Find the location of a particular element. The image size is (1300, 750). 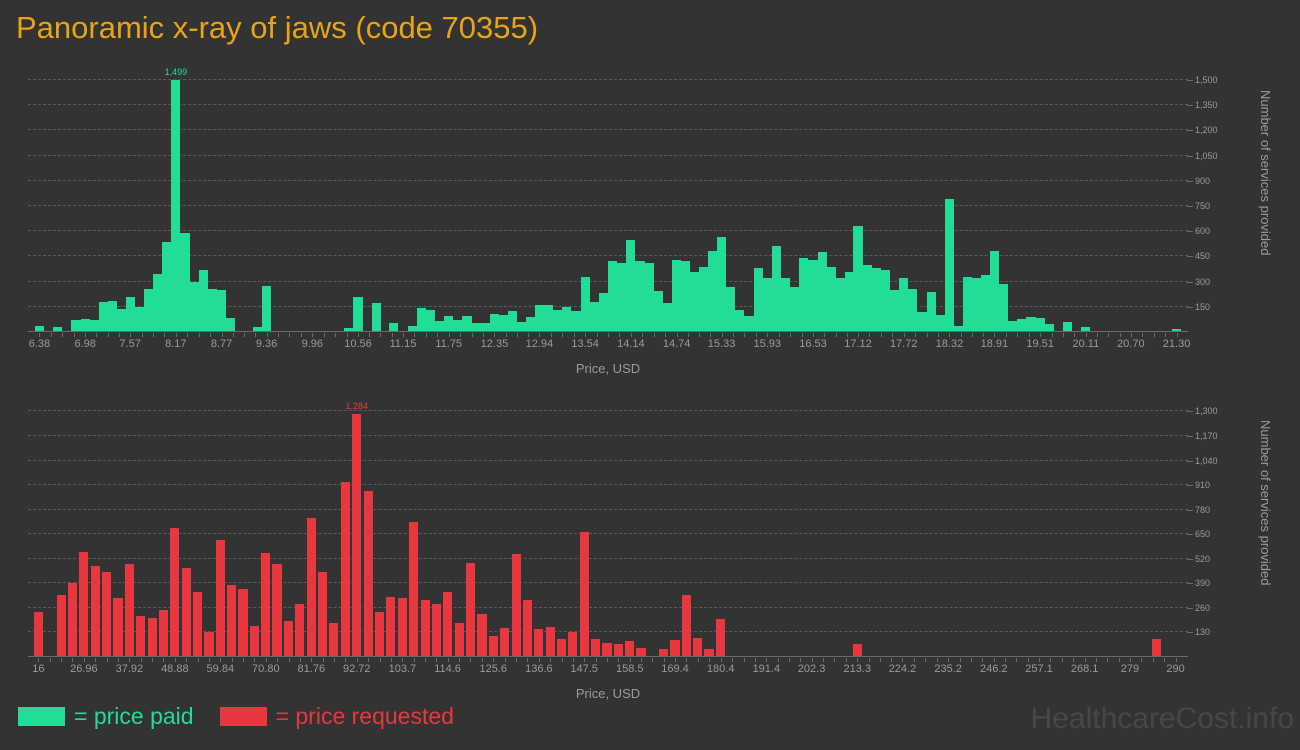

x-axis-tick-label: 16 is located at coordinates (38, 669).